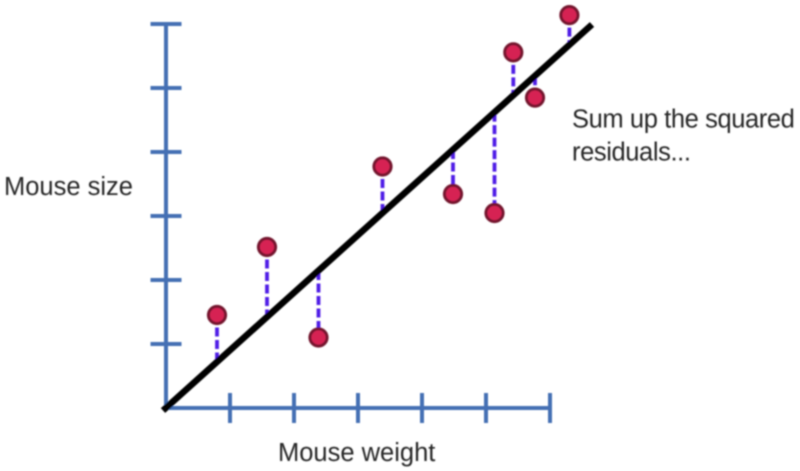 The height and width of the screenshot is (471, 800). I want to click on svg-text: Mouse size, so click(68, 187).